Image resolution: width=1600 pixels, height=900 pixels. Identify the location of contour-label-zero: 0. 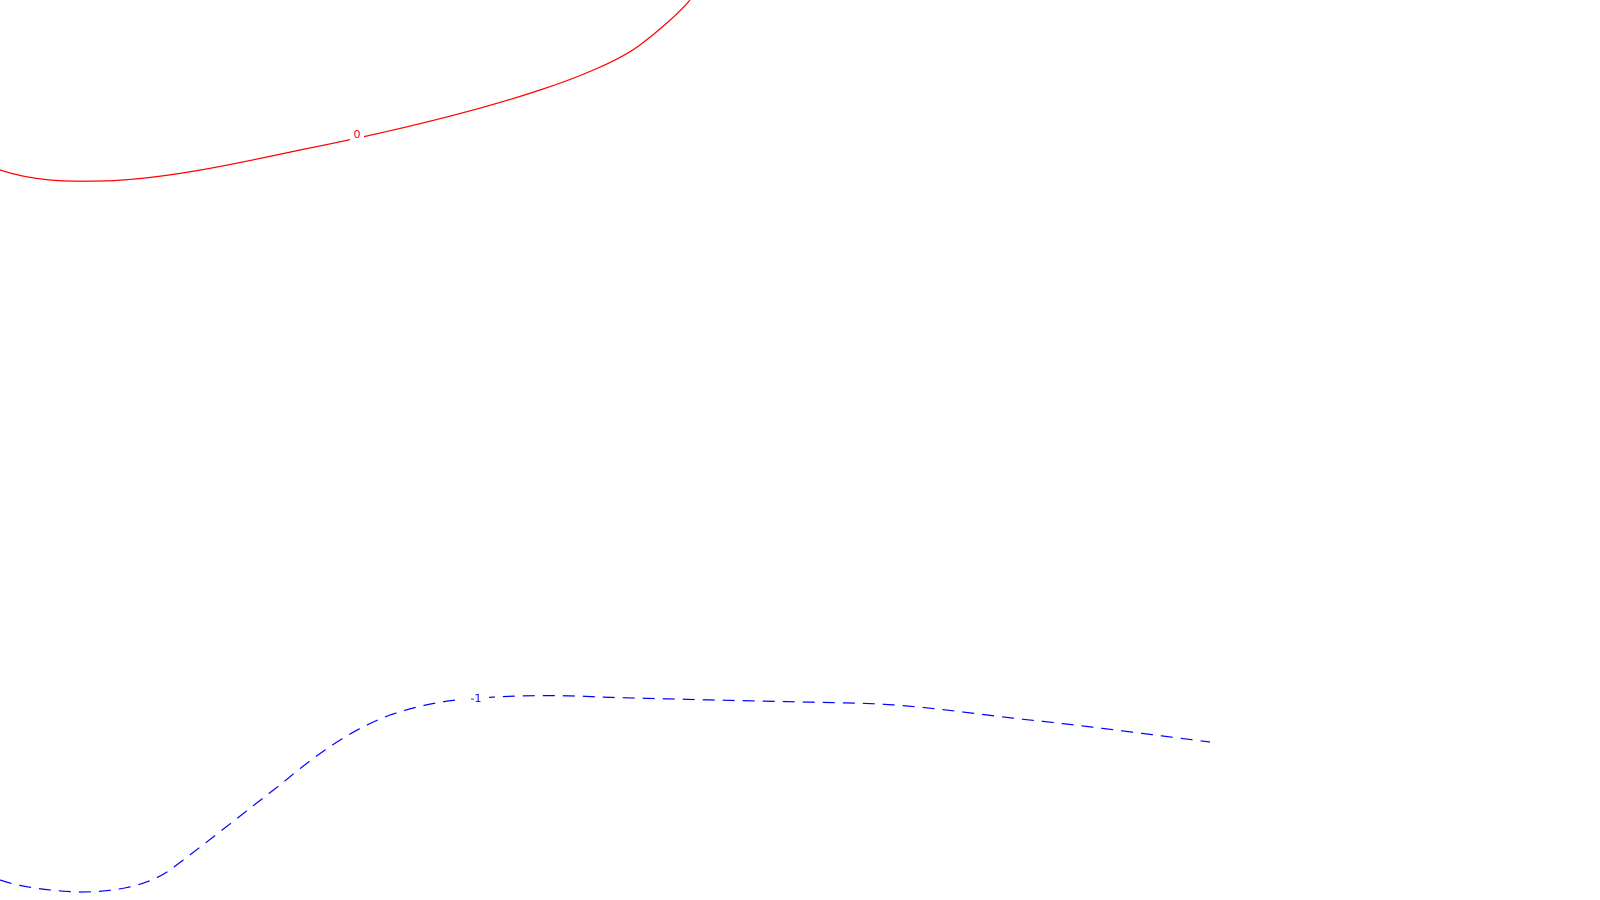
(357, 134).